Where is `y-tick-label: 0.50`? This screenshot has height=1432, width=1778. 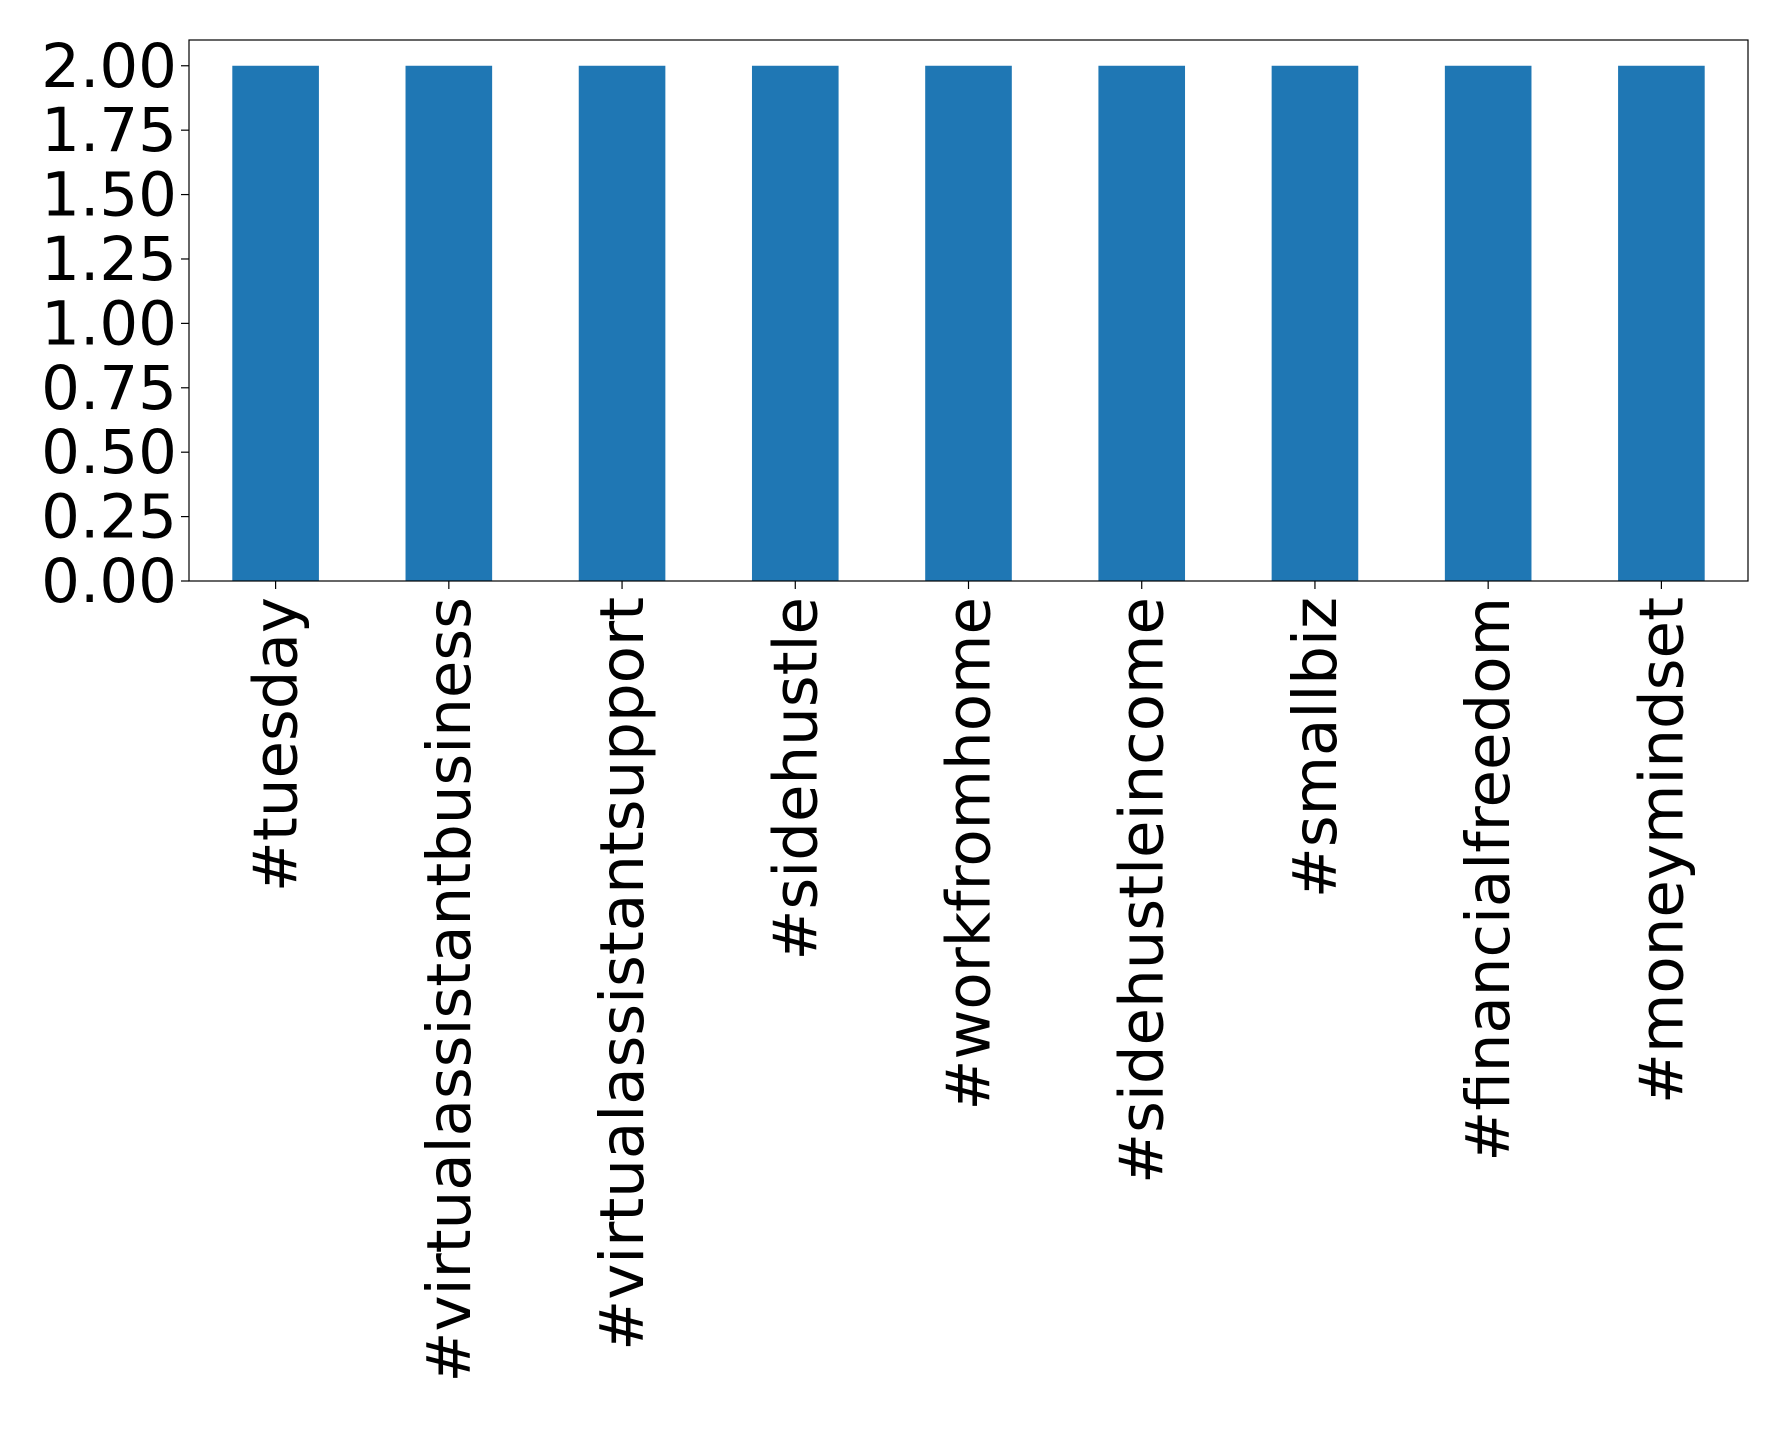 y-tick-label: 0.50 is located at coordinates (109, 452).